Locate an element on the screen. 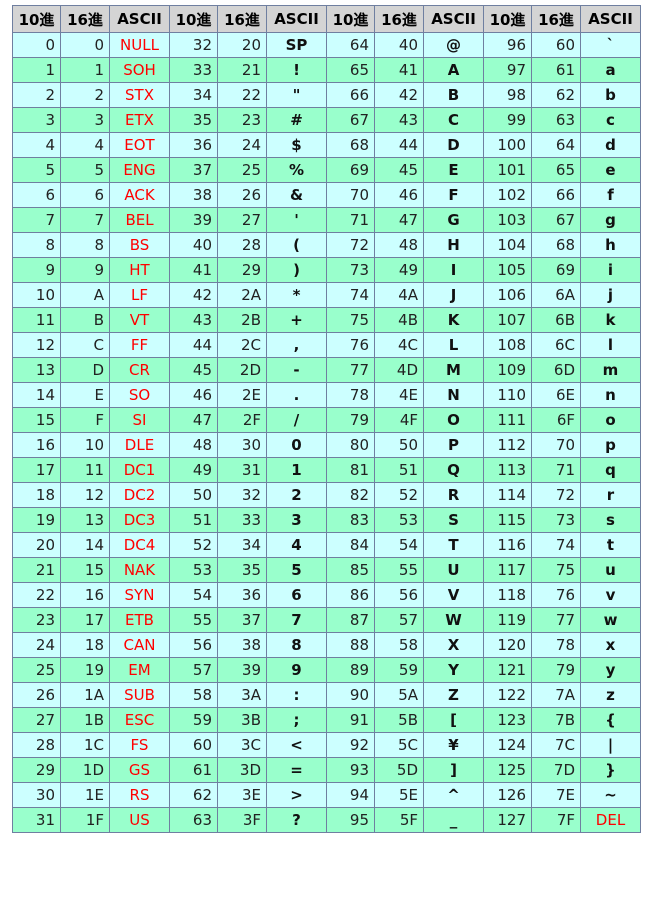 The height and width of the screenshot is (901, 659). decimal-cell: 100 is located at coordinates (507, 145).